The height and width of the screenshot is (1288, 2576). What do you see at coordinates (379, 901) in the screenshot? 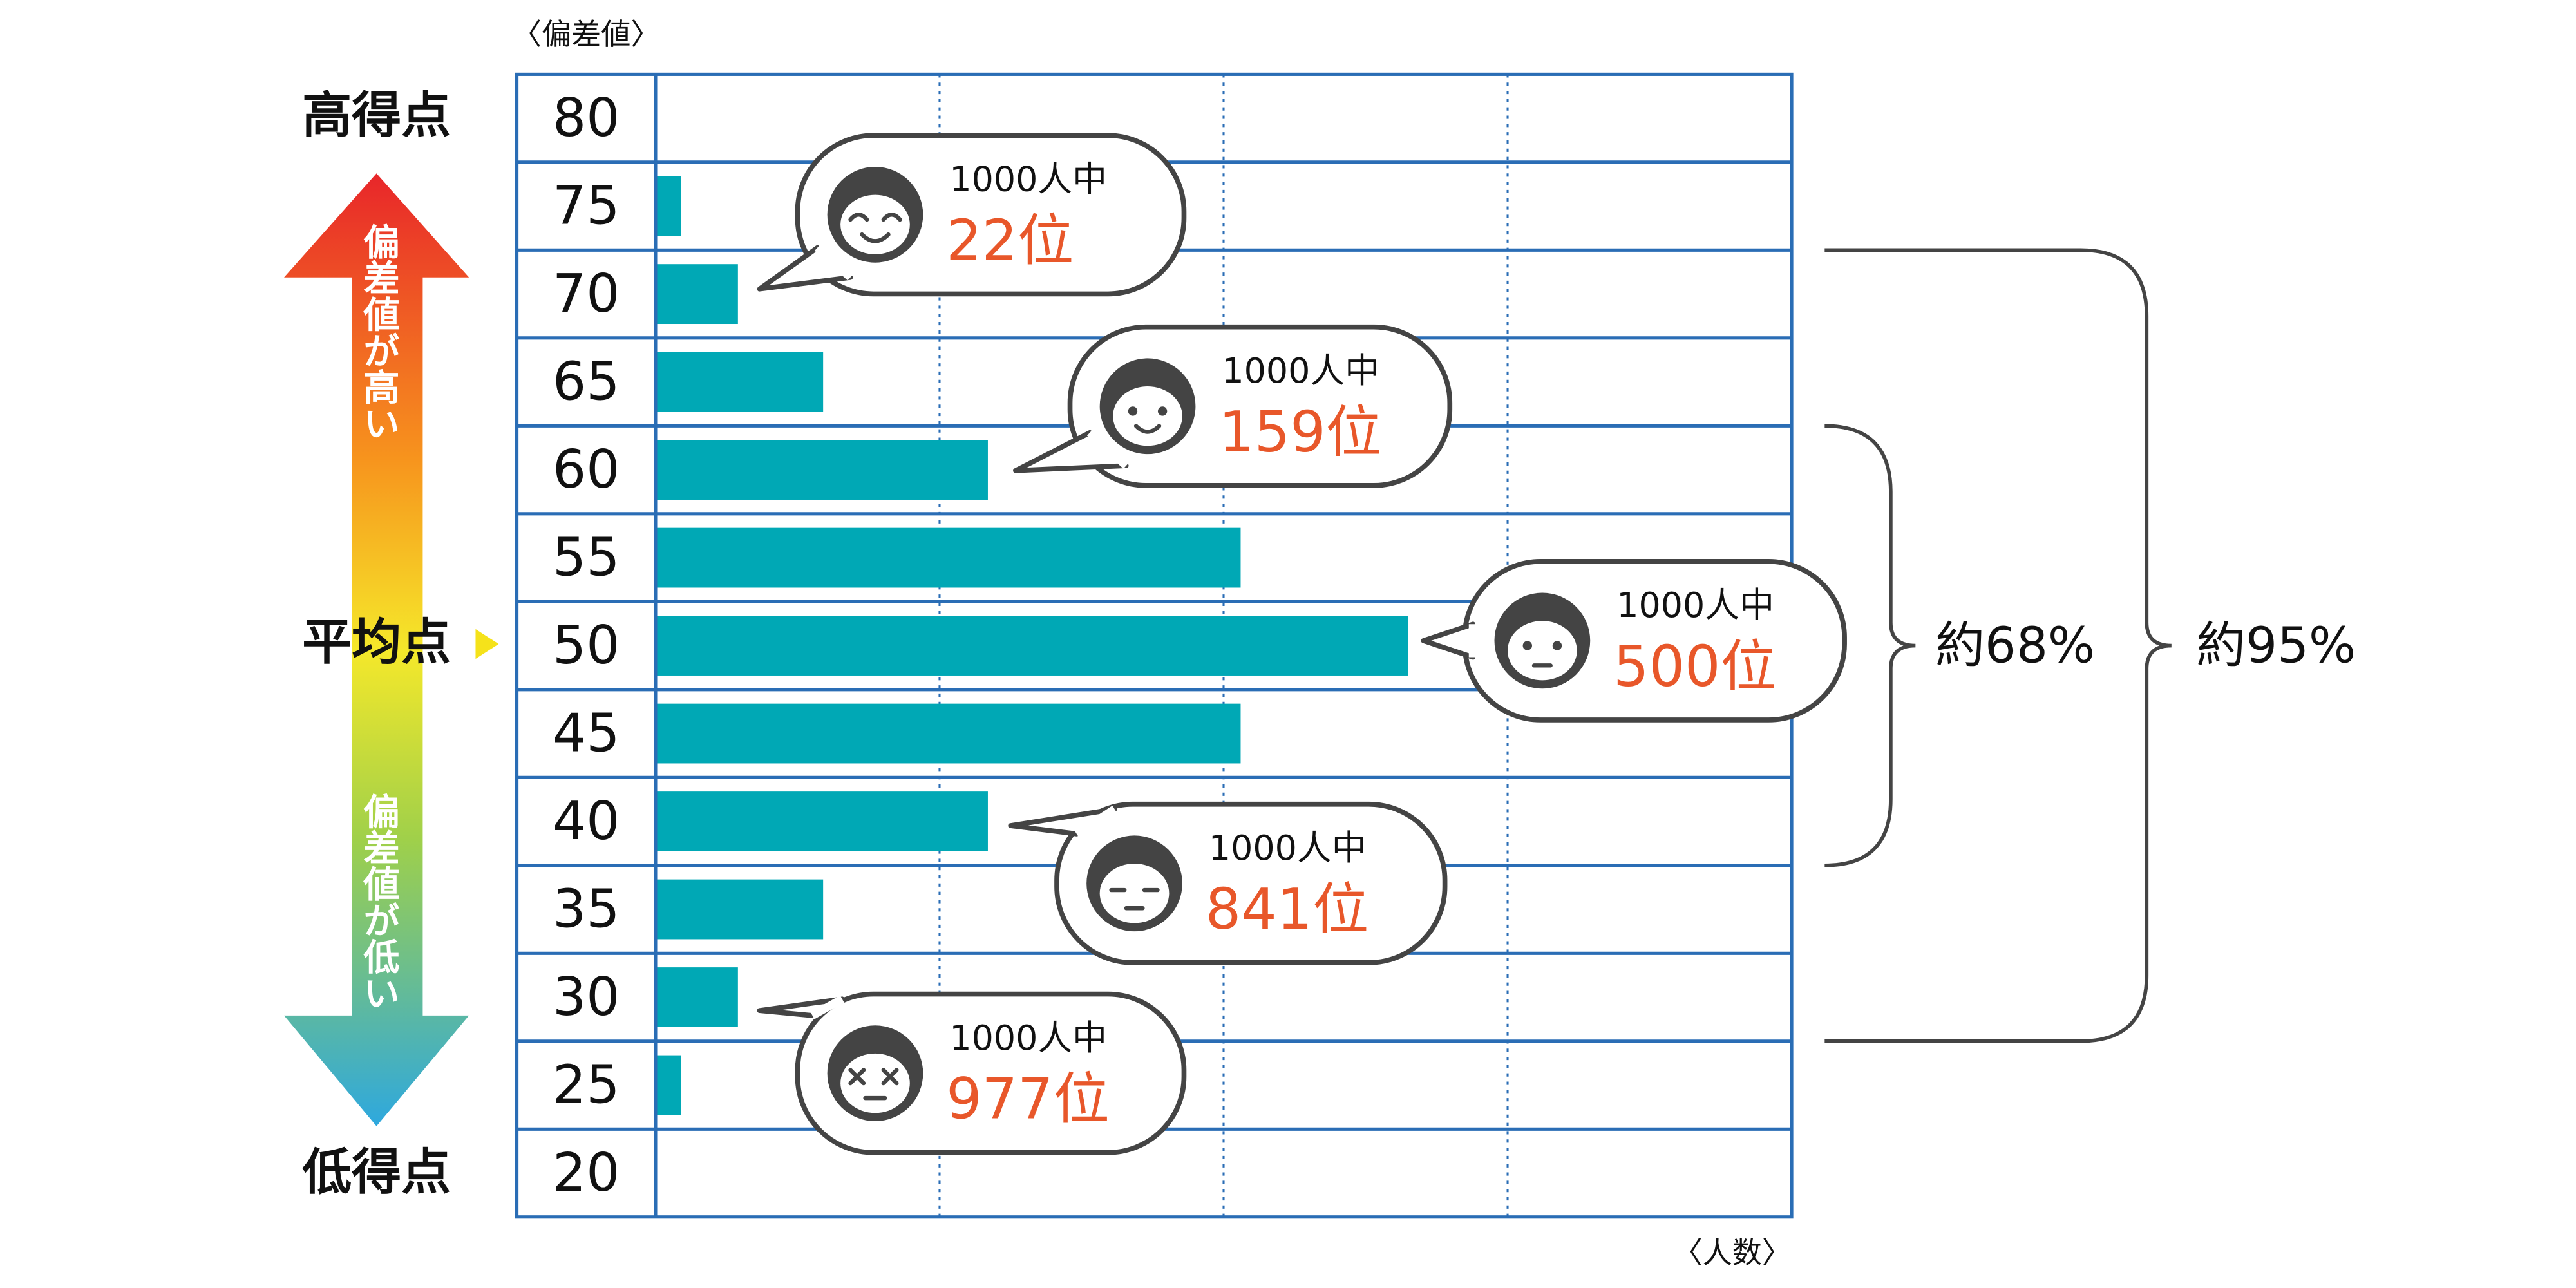
I see `arrow-down-label: 偏差値が低い` at bounding box center [379, 901].